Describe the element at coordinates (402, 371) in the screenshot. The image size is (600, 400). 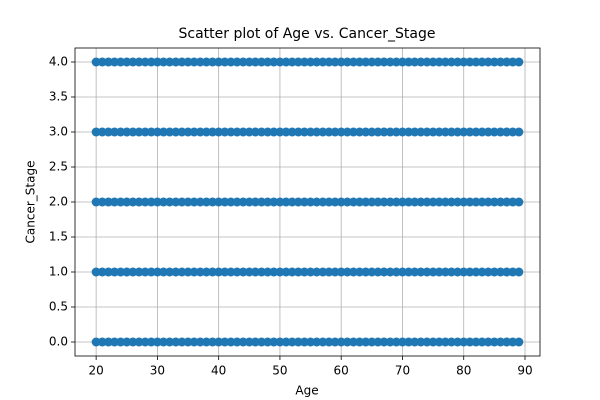
I see `x-tick-label: 70` at that location.